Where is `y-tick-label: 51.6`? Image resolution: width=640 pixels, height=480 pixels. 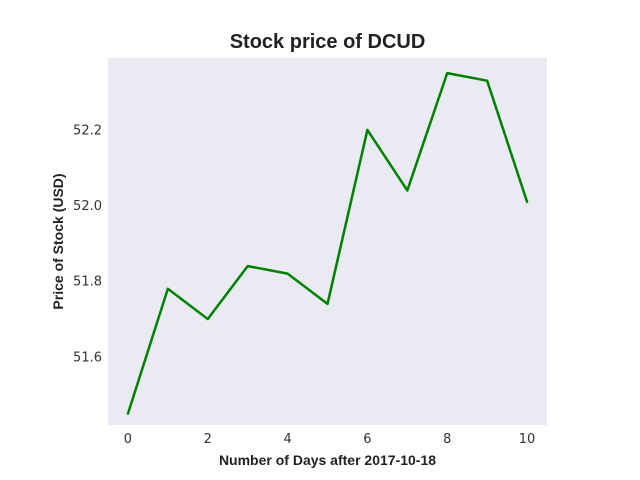 y-tick-label: 51.6 is located at coordinates (87, 357).